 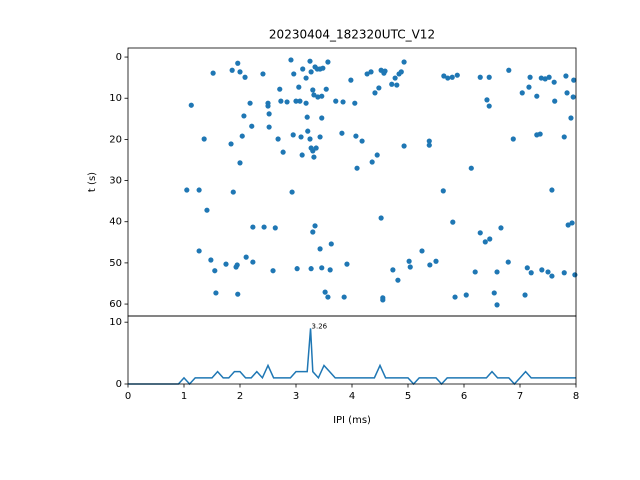 What do you see at coordinates (115, 181) in the screenshot?
I see `y-tick-label: 30` at bounding box center [115, 181].